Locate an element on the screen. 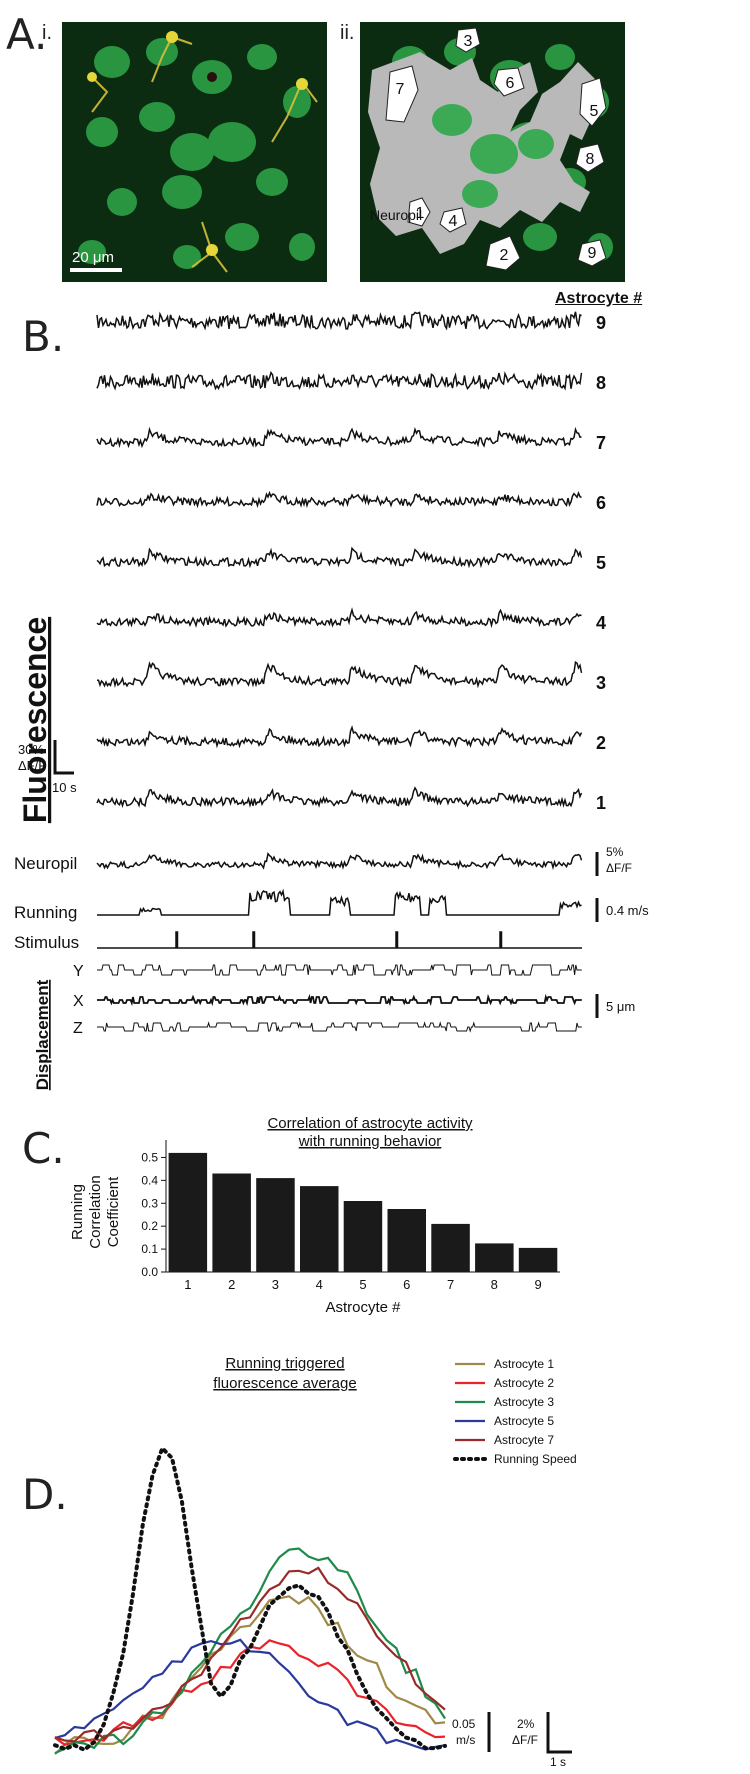 This screenshot has height=1774, width=750. bar-ylabel-3: Coefficient is located at coordinates (113, 1211).